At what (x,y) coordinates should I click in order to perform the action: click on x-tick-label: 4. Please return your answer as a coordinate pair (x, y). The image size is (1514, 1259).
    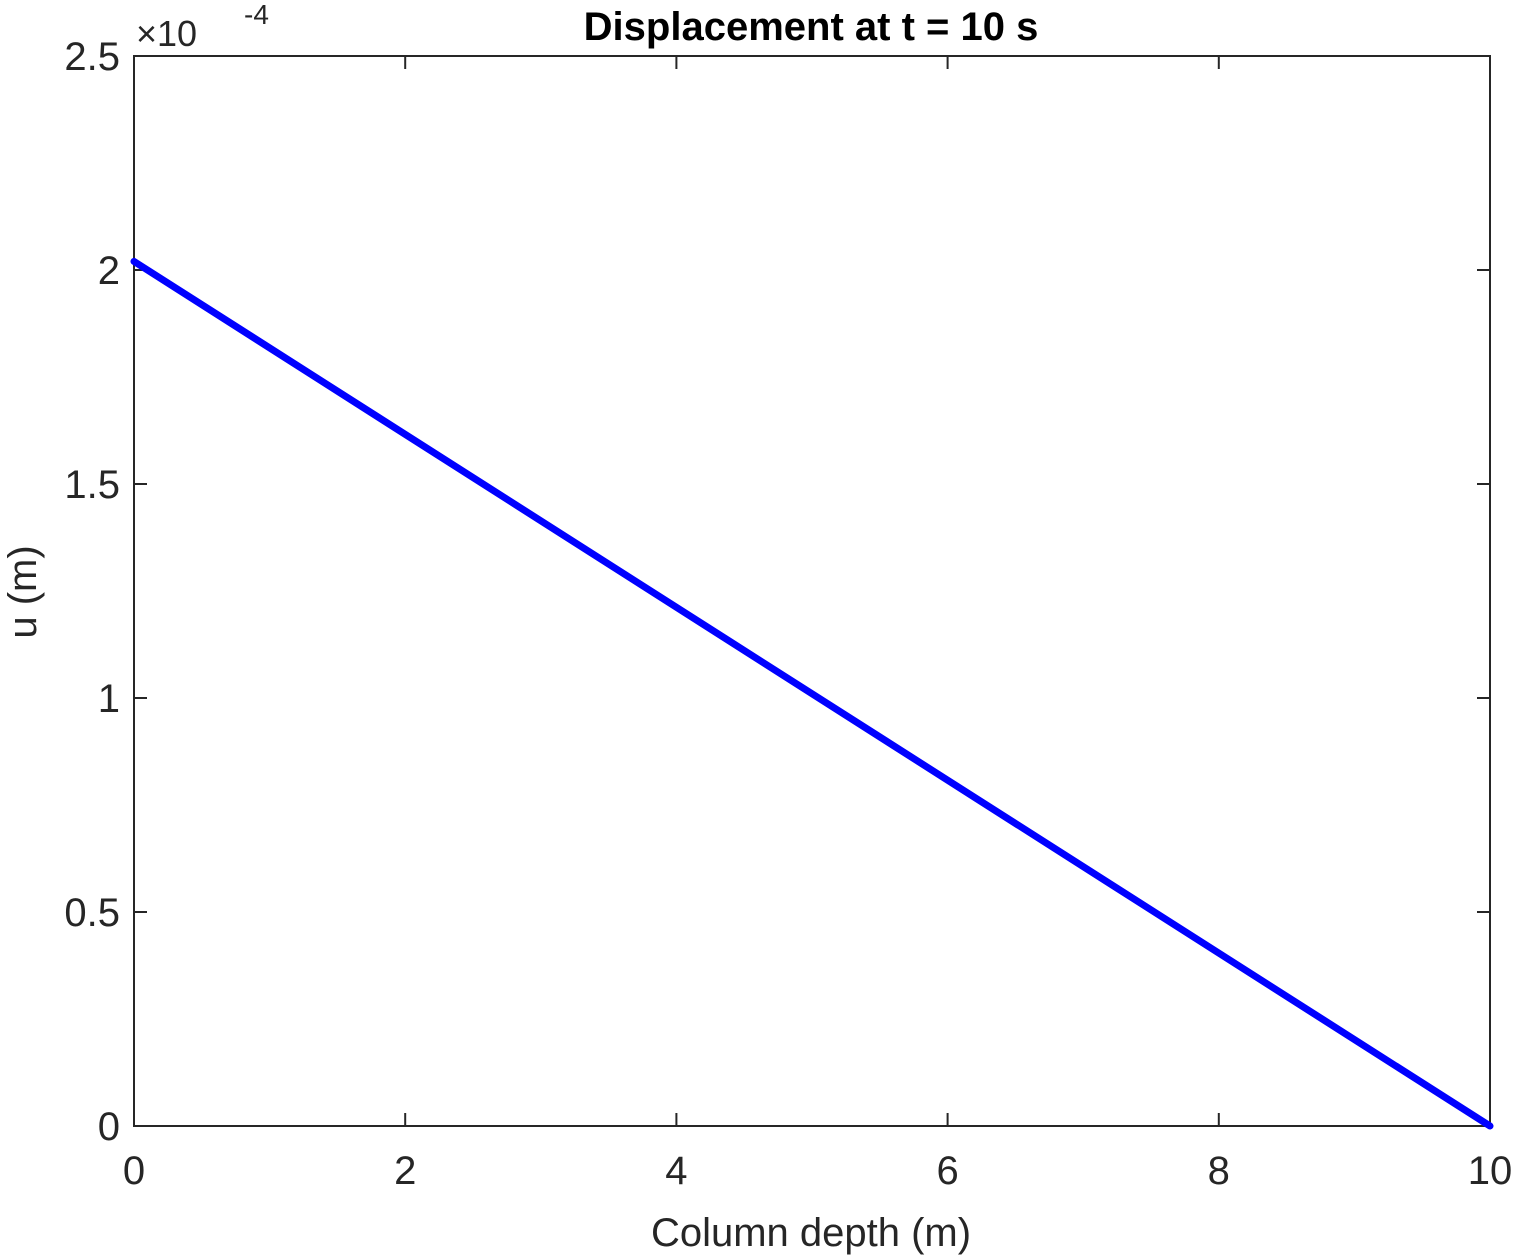
    Looking at the image, I should click on (676, 1171).